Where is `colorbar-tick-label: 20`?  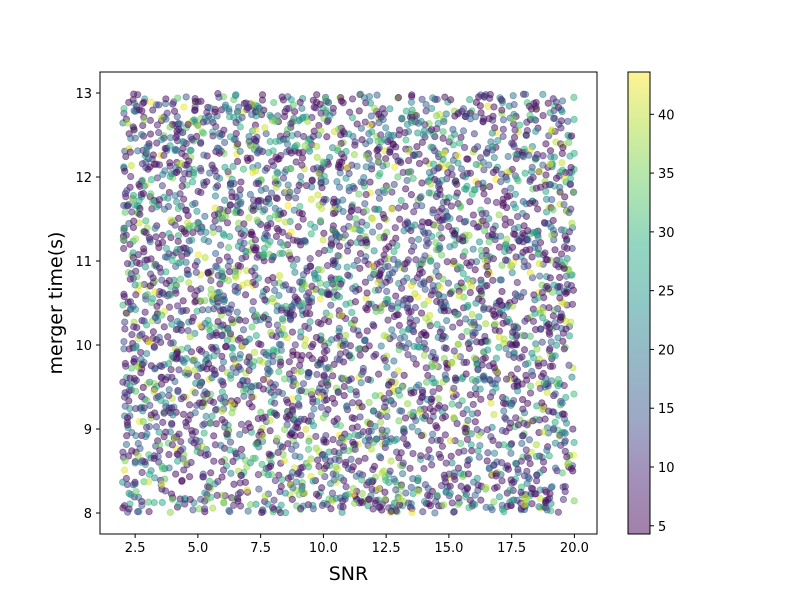 colorbar-tick-label: 20 is located at coordinates (666, 350).